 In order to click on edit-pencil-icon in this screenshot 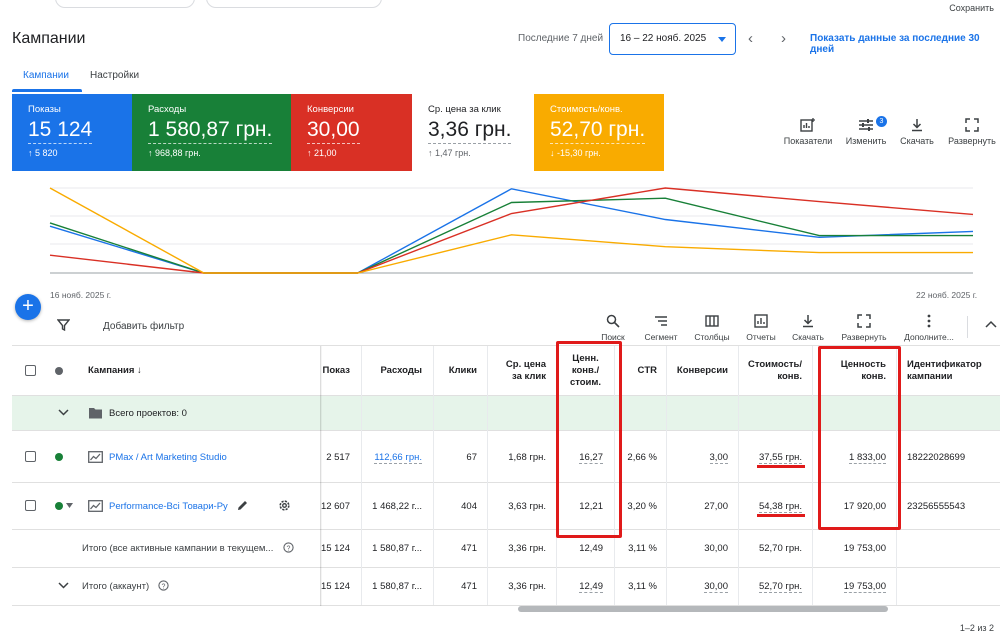, I will do `click(242, 505)`.